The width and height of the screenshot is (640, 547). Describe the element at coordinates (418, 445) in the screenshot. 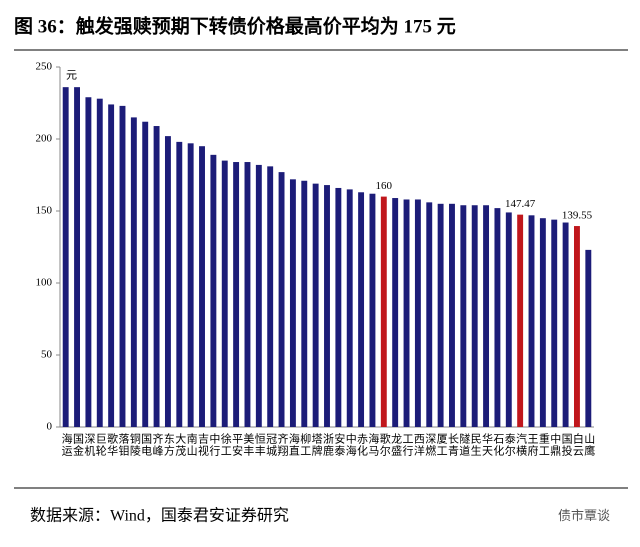

I see `x-tick-label: 西洋` at that location.